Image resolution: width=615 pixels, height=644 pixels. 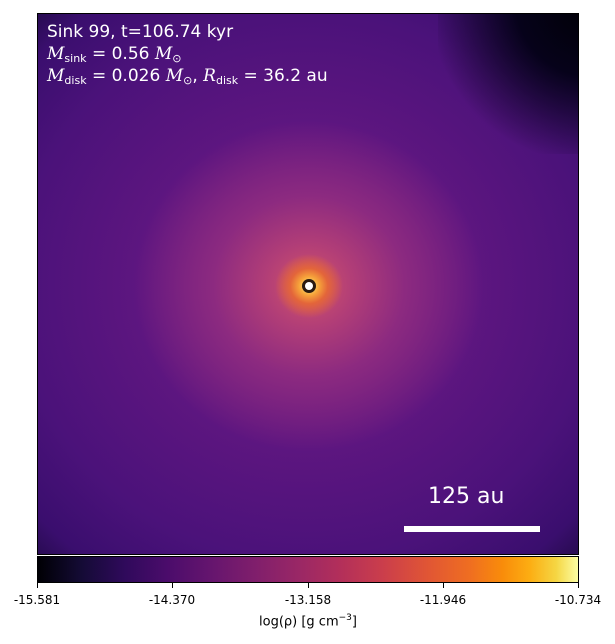 What do you see at coordinates (114, 54) in the screenshot?
I see `sink-mass-line: Msink = 0.56 M⊙` at bounding box center [114, 54].